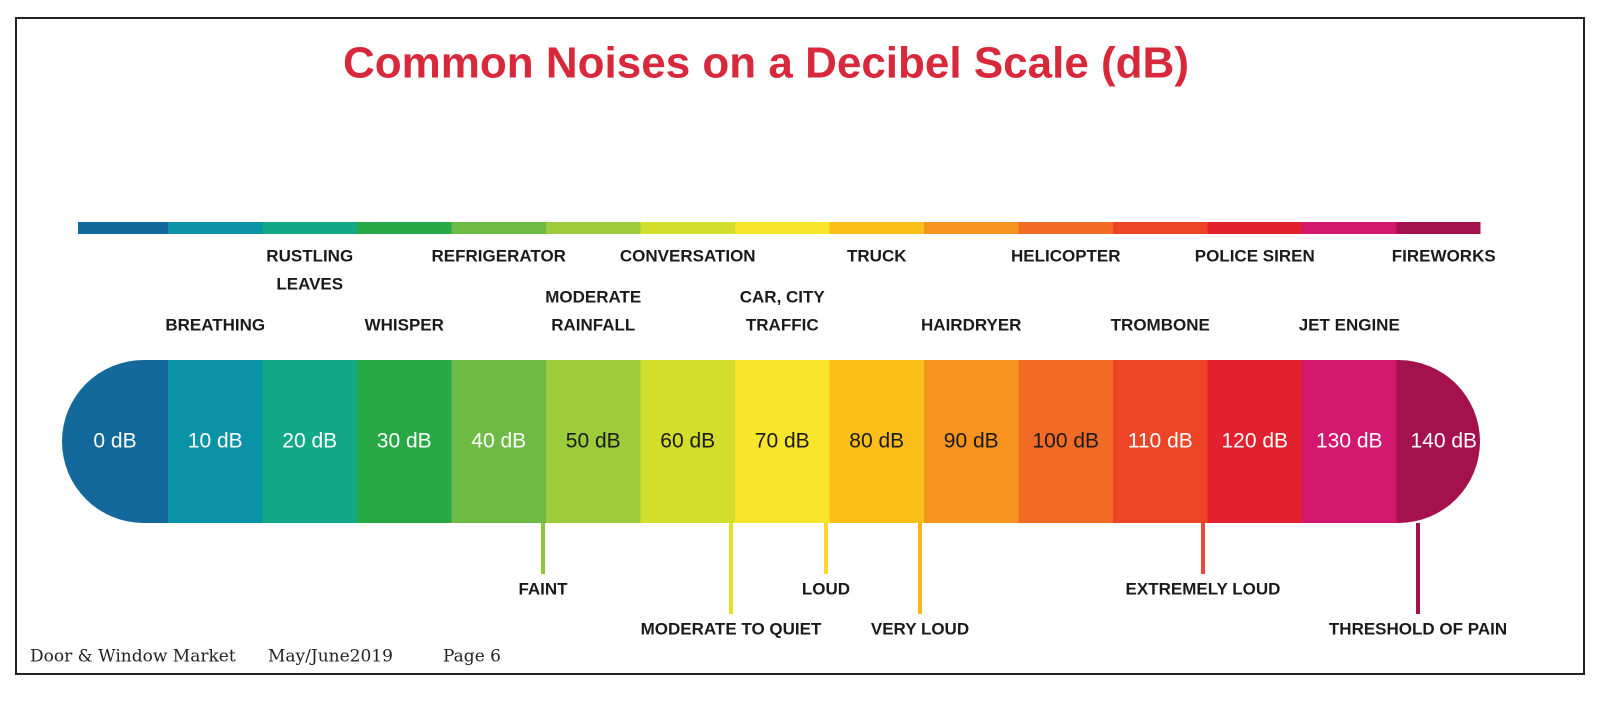 The width and height of the screenshot is (1600, 701). Describe the element at coordinates (877, 255) in the screenshot. I see `noise-label: TRUCK` at that location.